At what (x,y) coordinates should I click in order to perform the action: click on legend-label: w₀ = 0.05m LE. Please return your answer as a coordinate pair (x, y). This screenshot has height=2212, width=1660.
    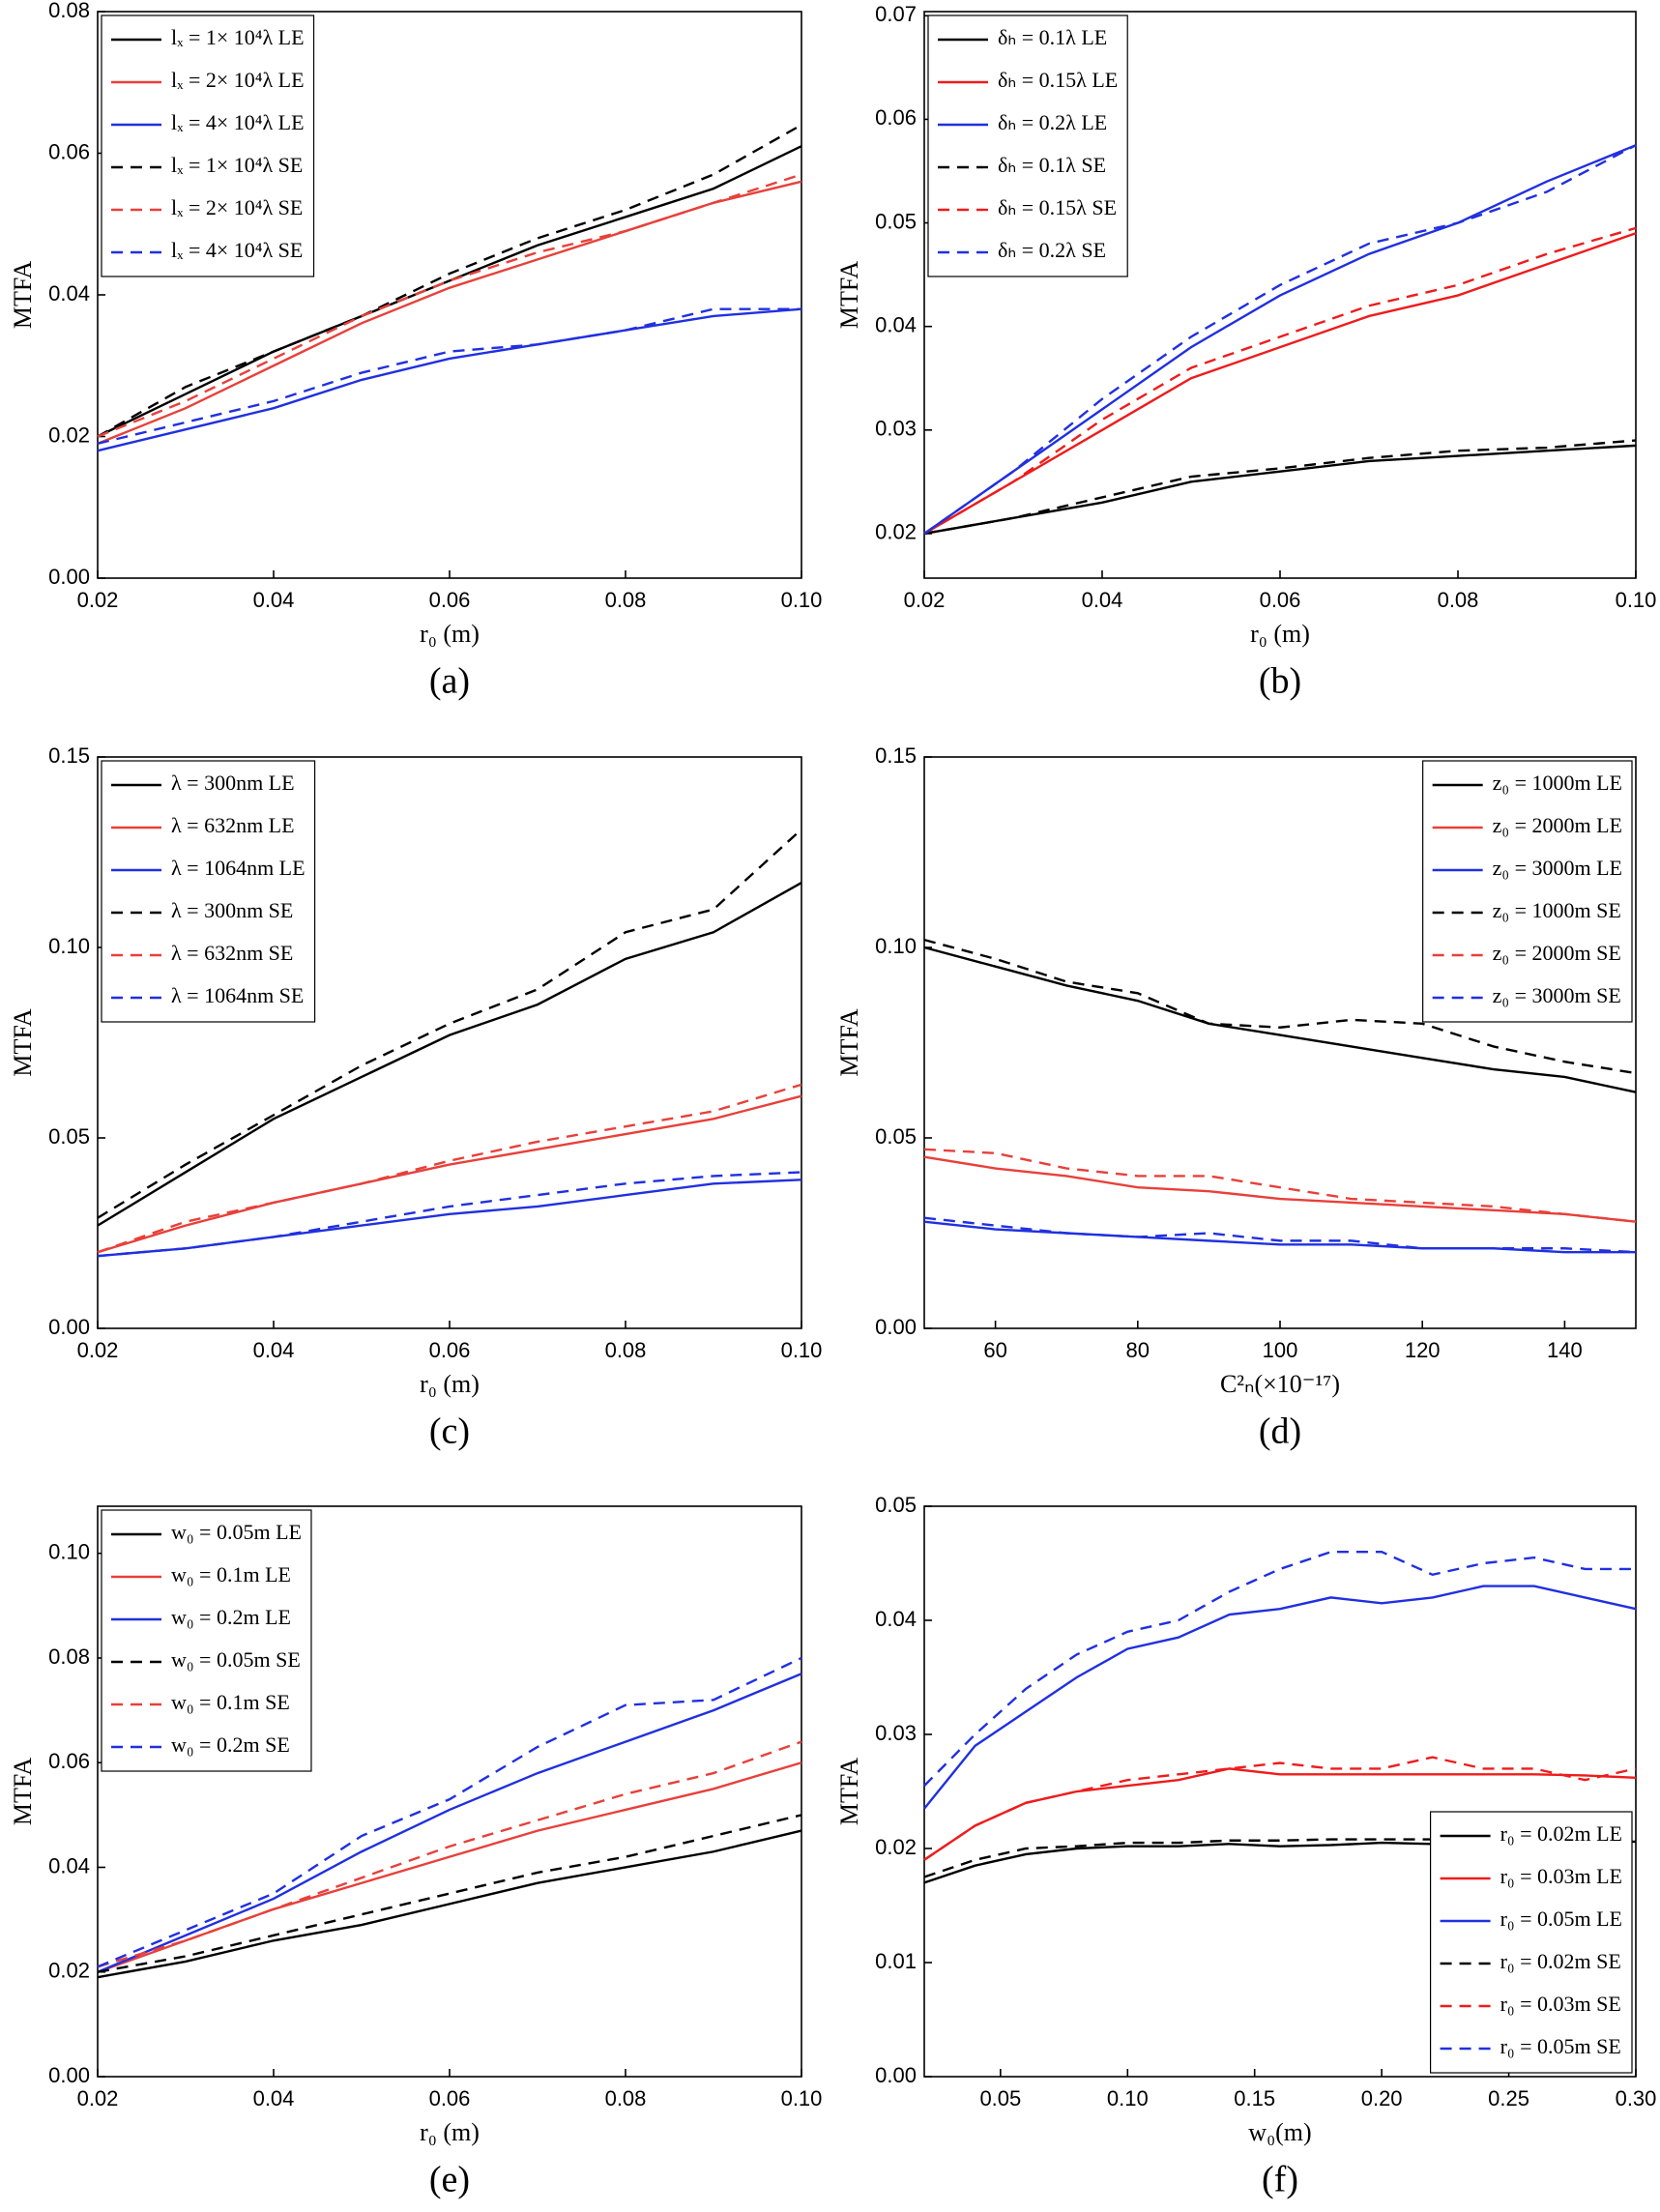
    Looking at the image, I should click on (236, 1532).